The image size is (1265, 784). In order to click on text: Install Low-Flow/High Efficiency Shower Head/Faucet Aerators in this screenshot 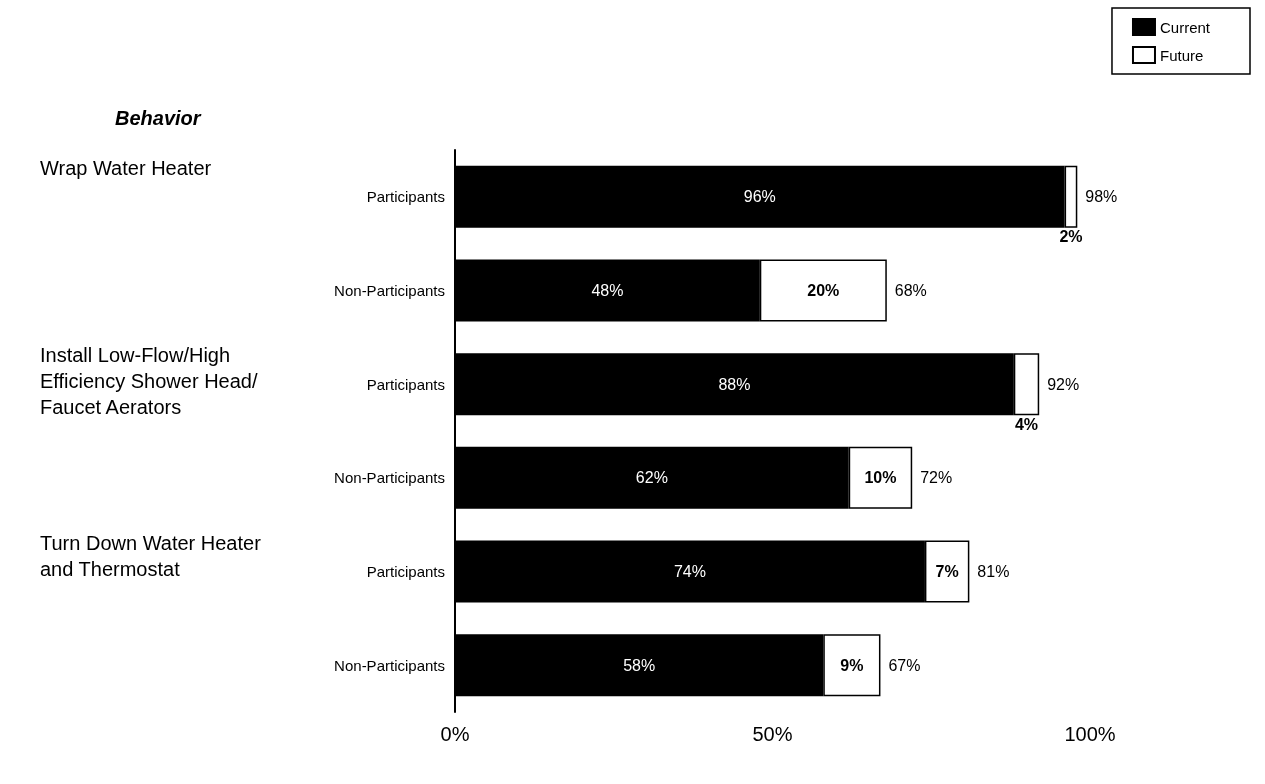, I will do `click(149, 381)`.